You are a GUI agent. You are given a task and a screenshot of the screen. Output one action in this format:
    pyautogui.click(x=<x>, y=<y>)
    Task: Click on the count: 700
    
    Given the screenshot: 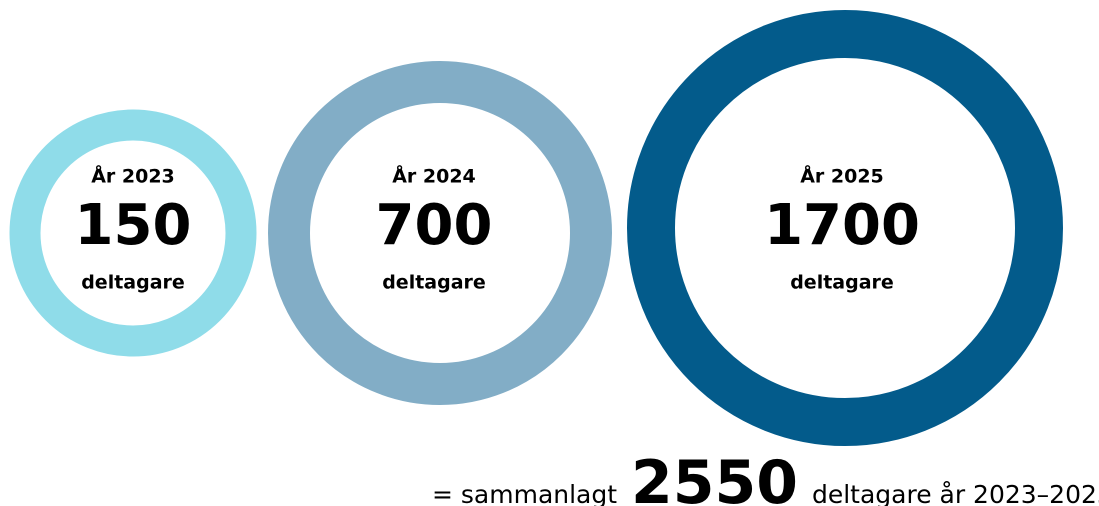 What is the action you would take?
    pyautogui.click(x=434, y=225)
    